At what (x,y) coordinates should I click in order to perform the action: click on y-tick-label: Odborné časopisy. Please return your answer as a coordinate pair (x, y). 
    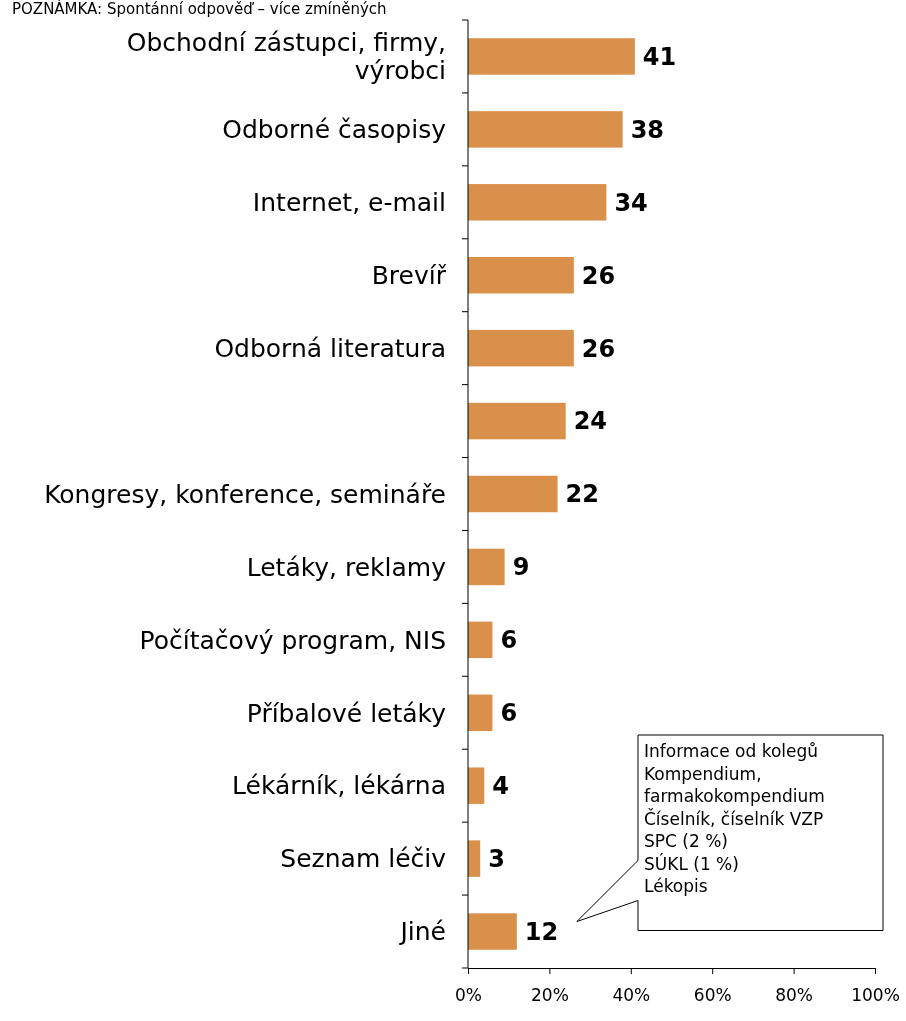
    Looking at the image, I should click on (334, 130).